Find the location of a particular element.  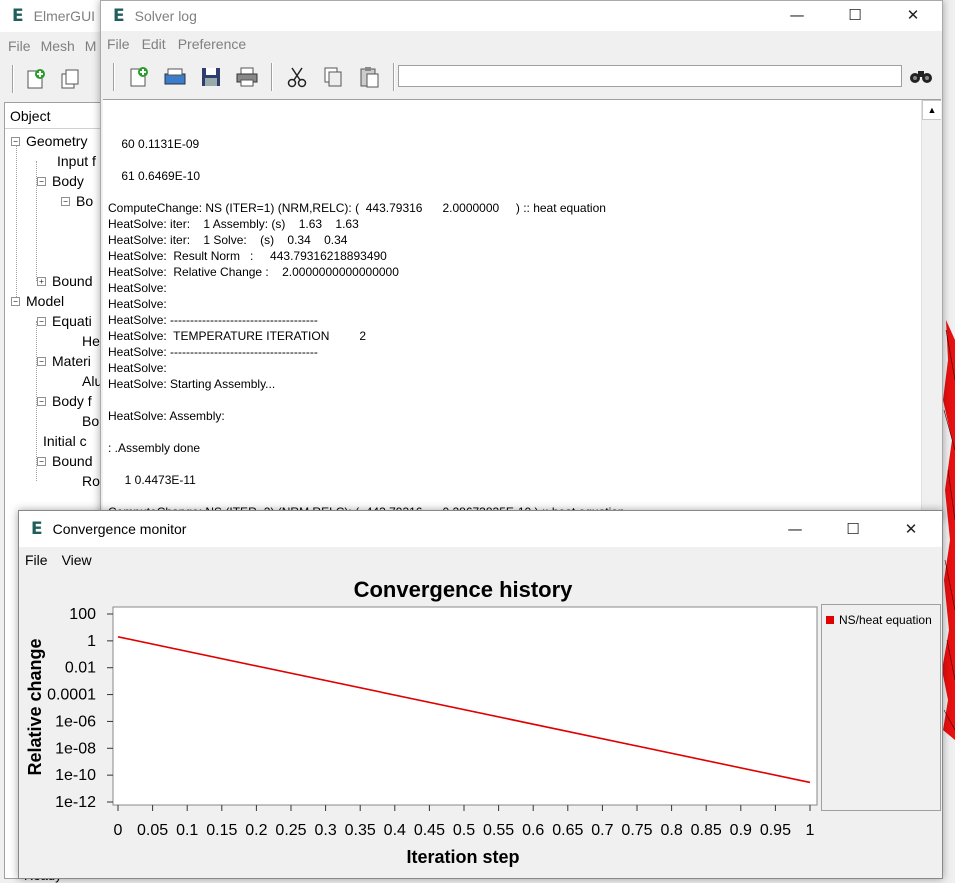

x-tick-label: 0.15 is located at coordinates (221, 830).